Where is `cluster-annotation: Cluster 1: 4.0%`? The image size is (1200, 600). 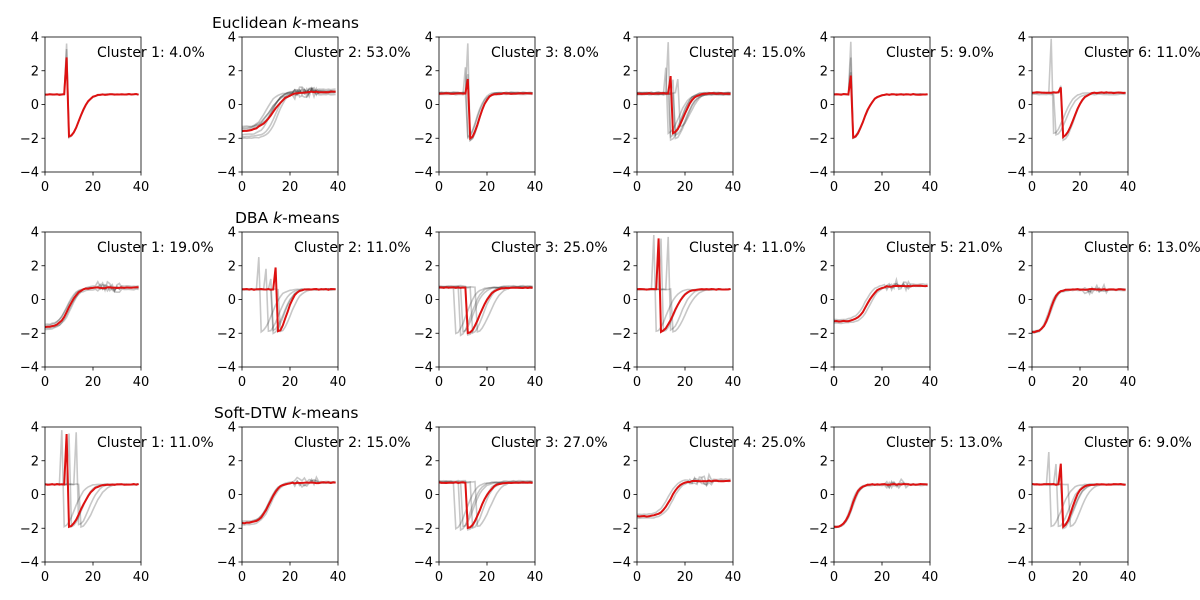
cluster-annotation: Cluster 1: 4.0% is located at coordinates (151, 53).